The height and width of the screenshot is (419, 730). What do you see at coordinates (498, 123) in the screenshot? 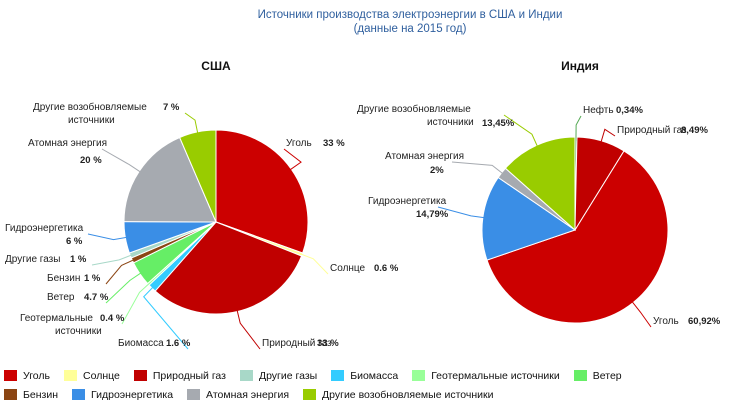
I see `slice-value-label: 13,45%` at bounding box center [498, 123].